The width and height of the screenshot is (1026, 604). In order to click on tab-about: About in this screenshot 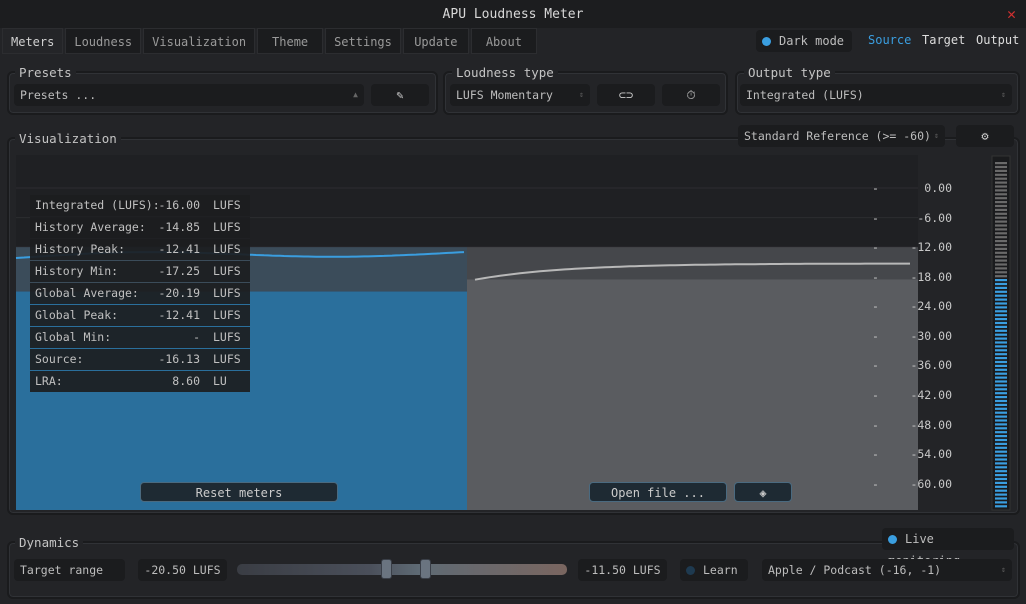, I will do `click(503, 41)`.